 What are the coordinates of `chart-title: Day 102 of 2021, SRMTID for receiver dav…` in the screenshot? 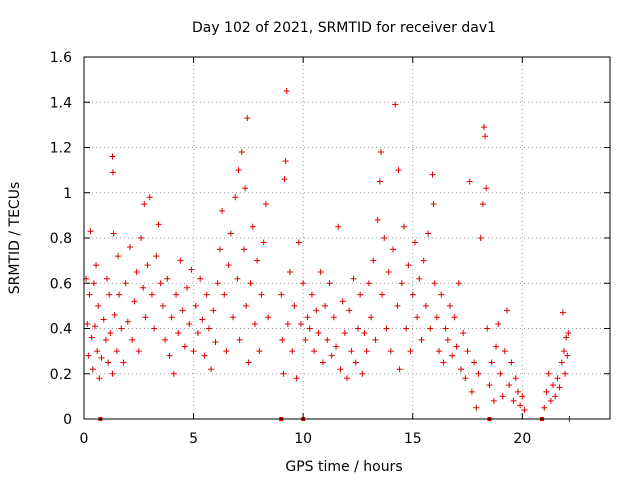 It's located at (344, 28).